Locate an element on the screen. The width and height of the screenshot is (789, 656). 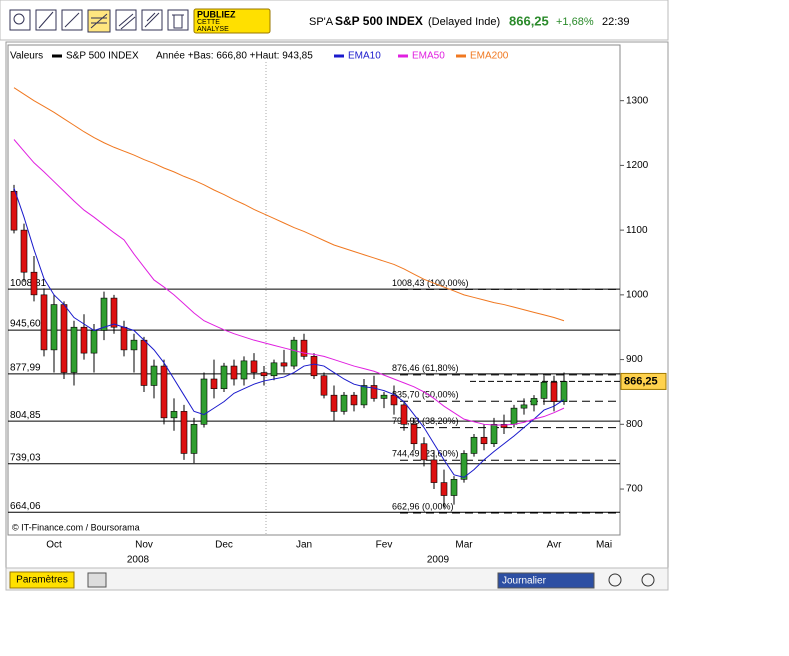
channel-tool is located at coordinates (126, 20).